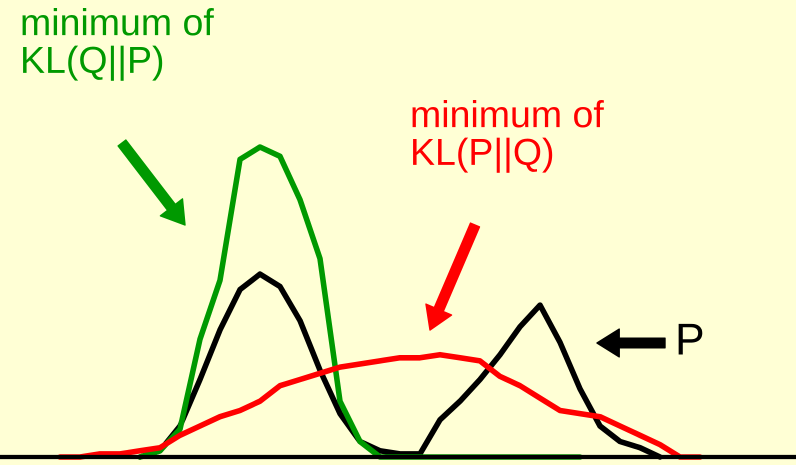 The width and height of the screenshot is (796, 465). Describe the element at coordinates (508, 136) in the screenshot. I see `text: minimum of KL(P||Q)` at that location.